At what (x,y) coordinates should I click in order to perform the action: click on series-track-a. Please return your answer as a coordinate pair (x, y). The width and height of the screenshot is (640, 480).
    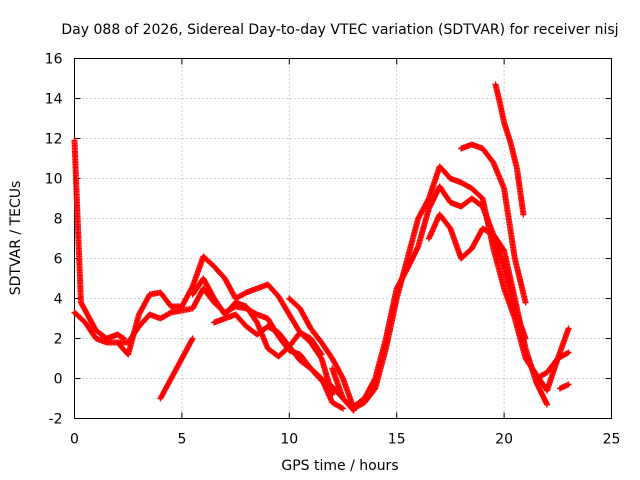
    Looking at the image, I should click on (99, 239).